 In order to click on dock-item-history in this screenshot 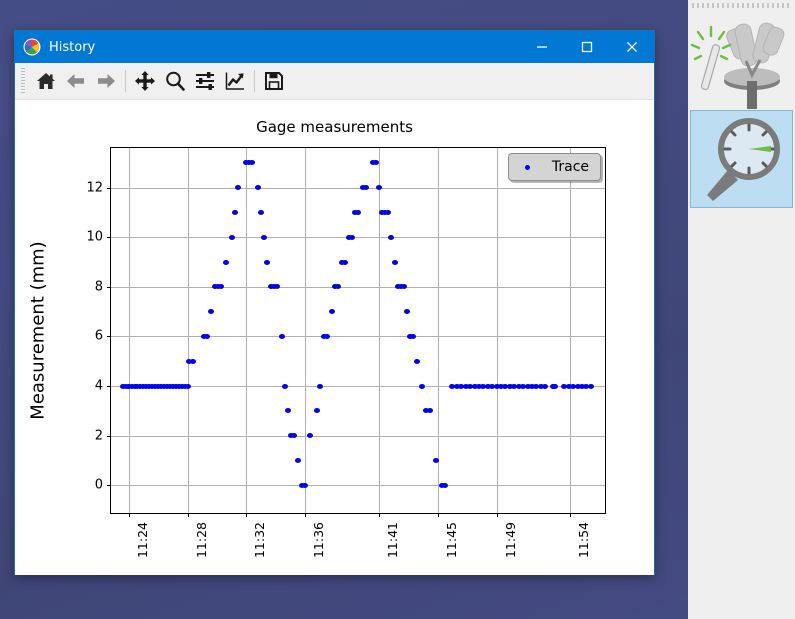, I will do `click(741, 159)`.